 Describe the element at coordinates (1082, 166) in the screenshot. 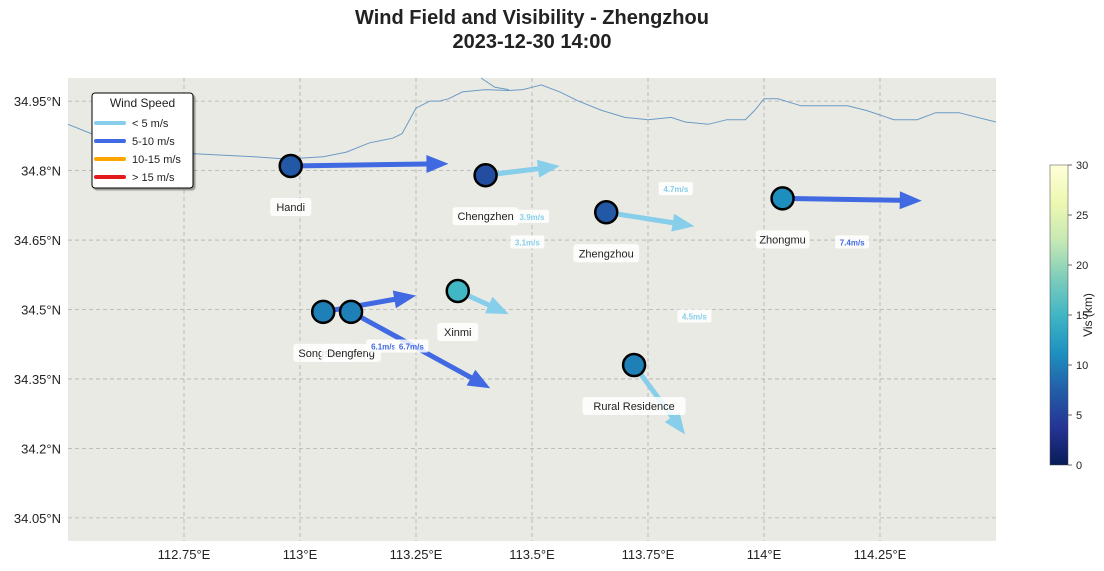

I see `colorbar-tick-label-6: 30` at that location.